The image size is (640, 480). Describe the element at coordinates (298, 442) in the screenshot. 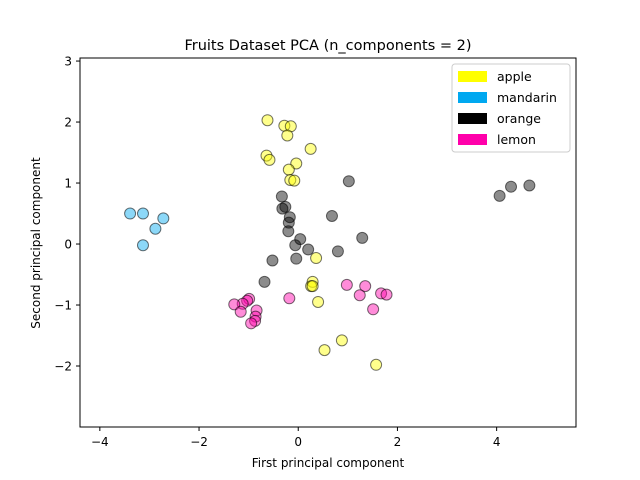

I see `x-tick-label-2: 0` at that location.